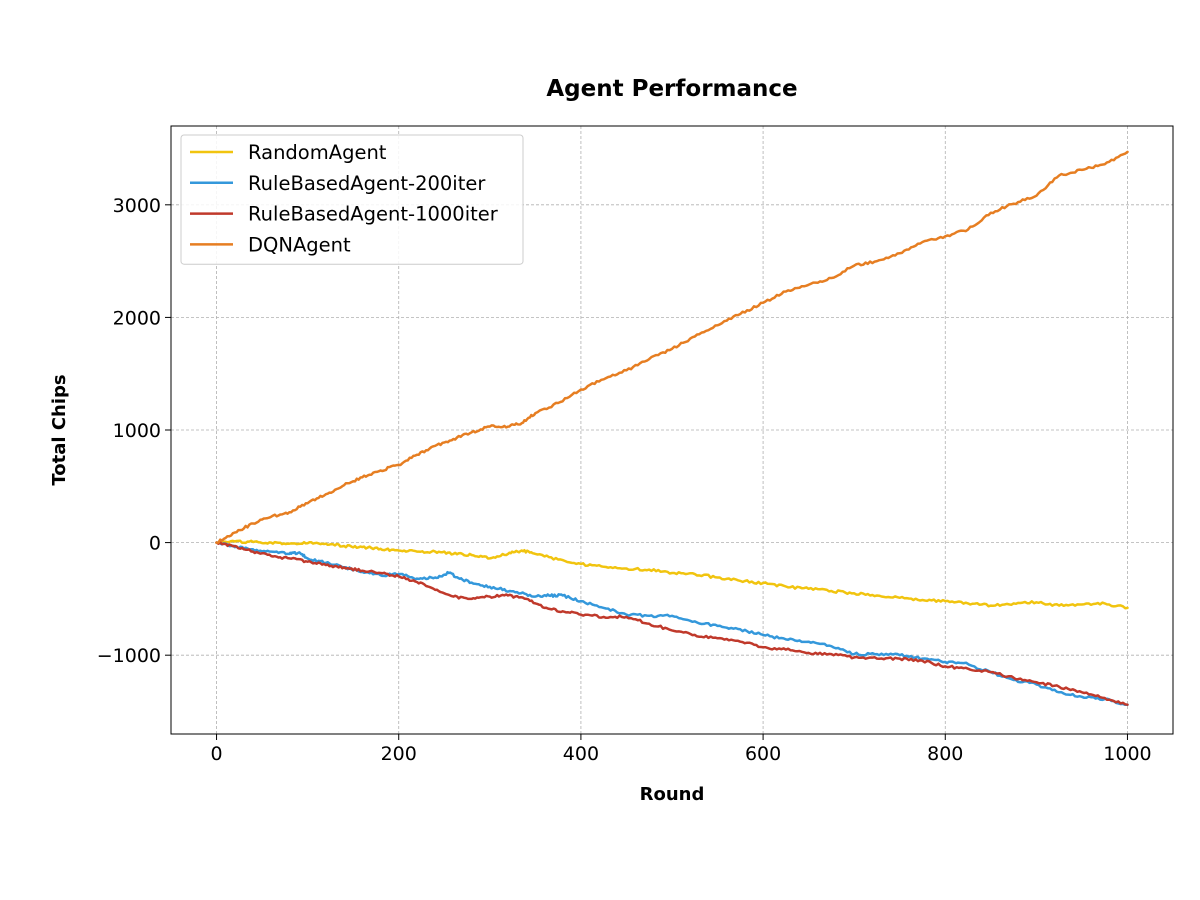 Image resolution: width=1200 pixels, height=900 pixels. What do you see at coordinates (137, 206) in the screenshot?
I see `y-tick-label: 3000` at bounding box center [137, 206].